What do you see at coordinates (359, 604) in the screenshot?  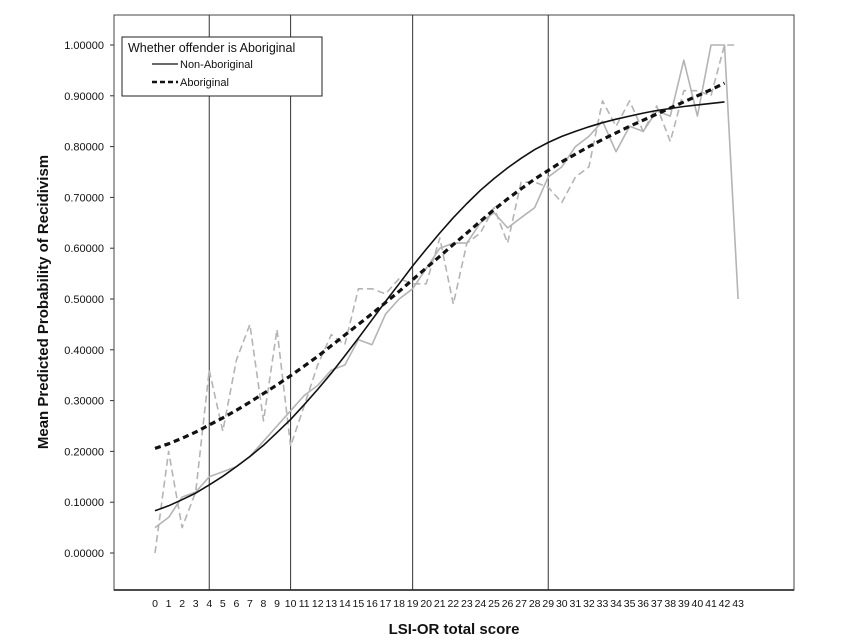 I see `x-tick-label: 15` at bounding box center [359, 604].